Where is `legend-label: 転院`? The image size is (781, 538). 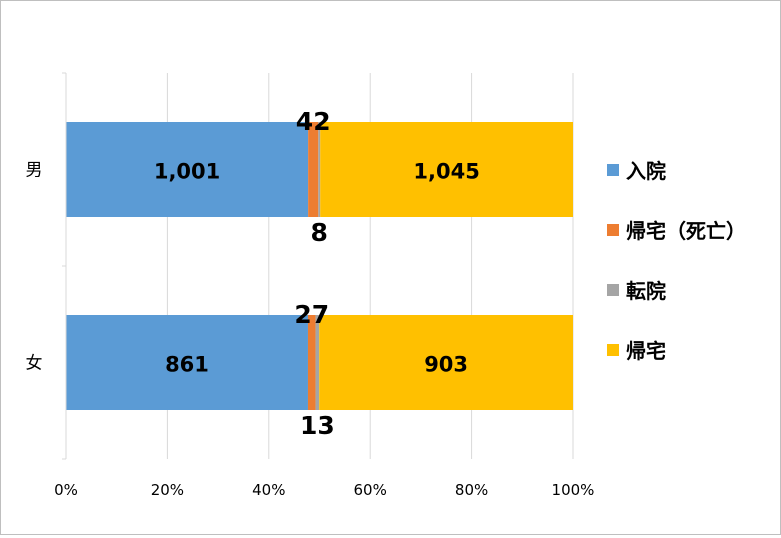
legend-label: 転院 is located at coordinates (646, 291).